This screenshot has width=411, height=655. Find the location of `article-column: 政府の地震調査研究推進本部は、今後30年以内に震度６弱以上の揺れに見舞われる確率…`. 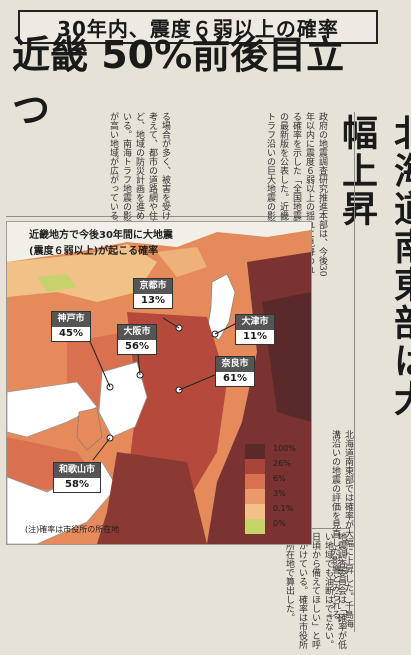

article-column: 政府の地震調査研究推進本部は、今後30年以内に震度６弱以上の揺れに見舞われる確率… is located at coordinates (296, 194).